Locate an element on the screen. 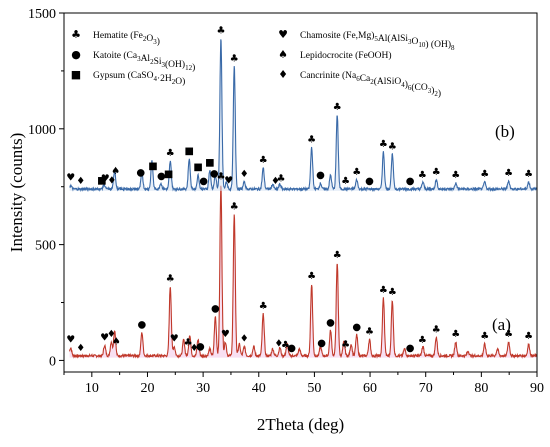 The height and width of the screenshot is (447, 550). y-tick-label: 500 is located at coordinates (45, 246).